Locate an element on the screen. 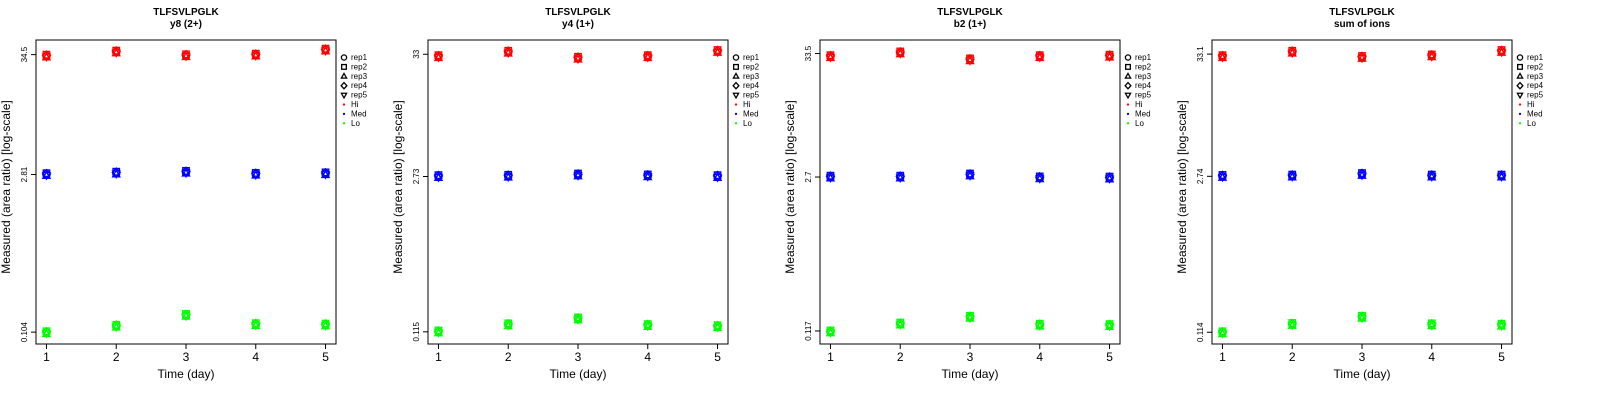 The image size is (1600, 405). legend-label-hi: Hi is located at coordinates (1139, 104).